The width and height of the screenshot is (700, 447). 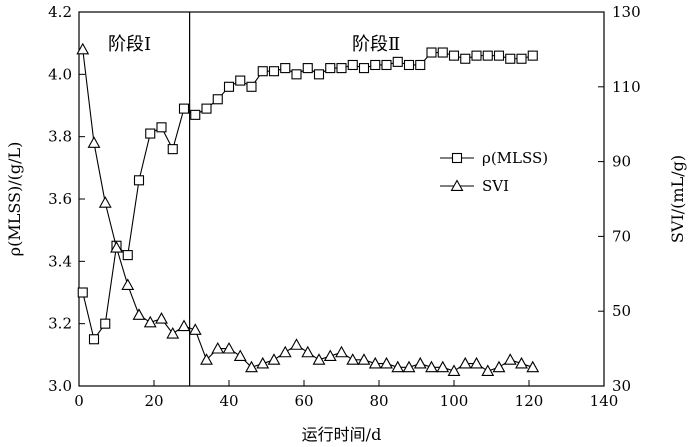 I want to click on x-tick-label: 100, so click(x=454, y=401).